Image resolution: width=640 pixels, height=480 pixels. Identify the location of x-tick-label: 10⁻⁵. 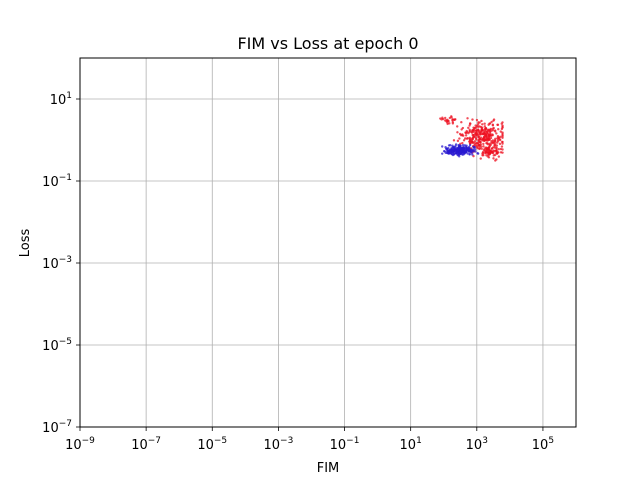
(212, 444).